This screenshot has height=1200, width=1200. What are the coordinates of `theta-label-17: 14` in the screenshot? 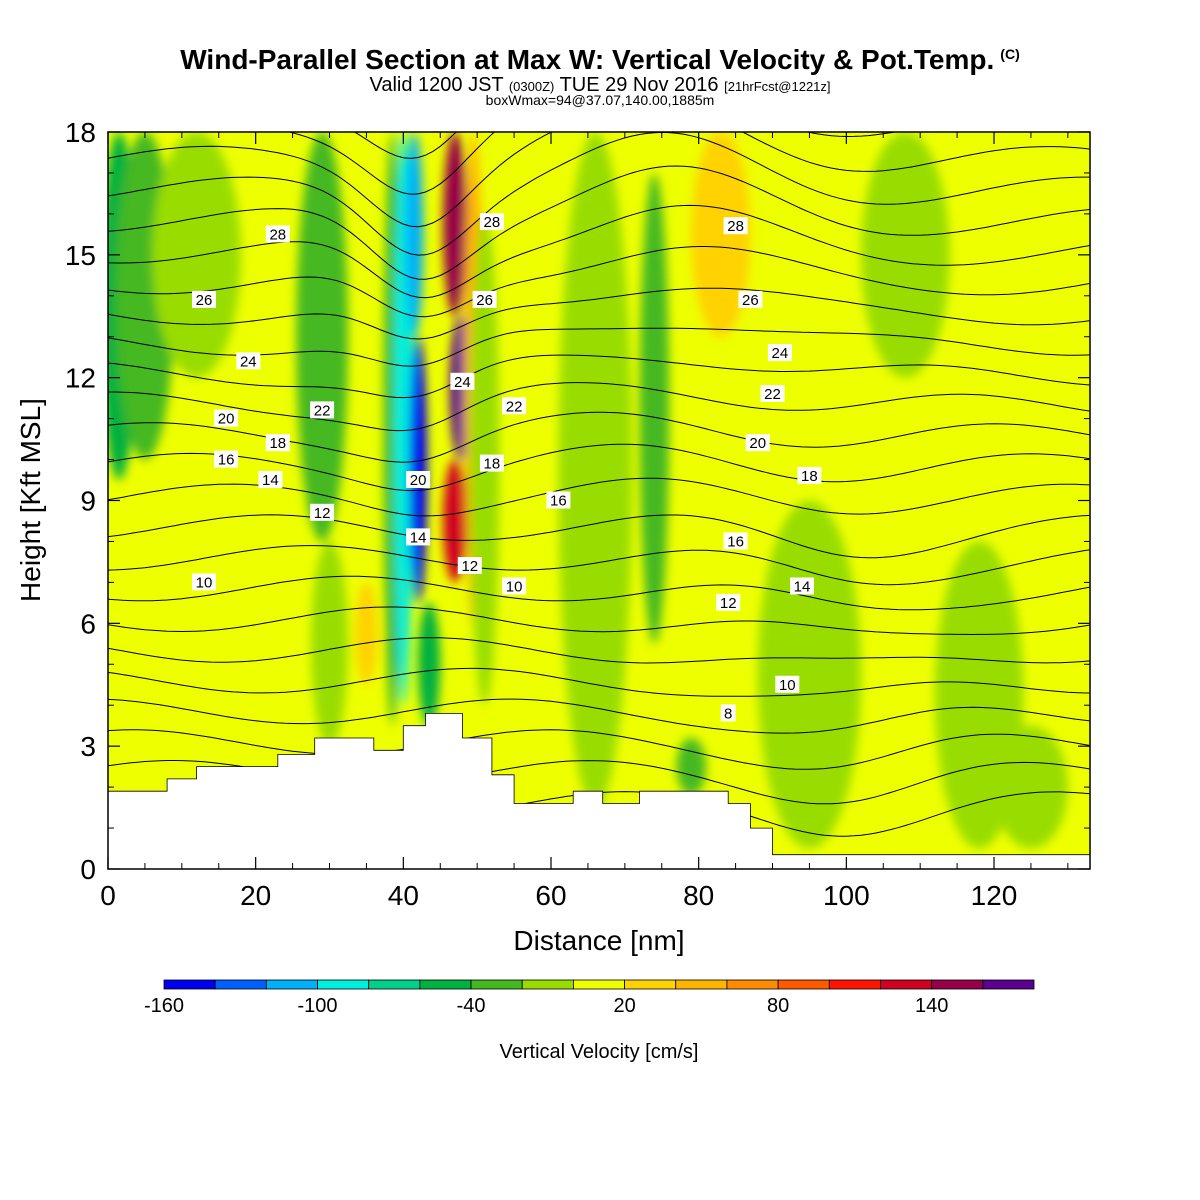 It's located at (418, 537).